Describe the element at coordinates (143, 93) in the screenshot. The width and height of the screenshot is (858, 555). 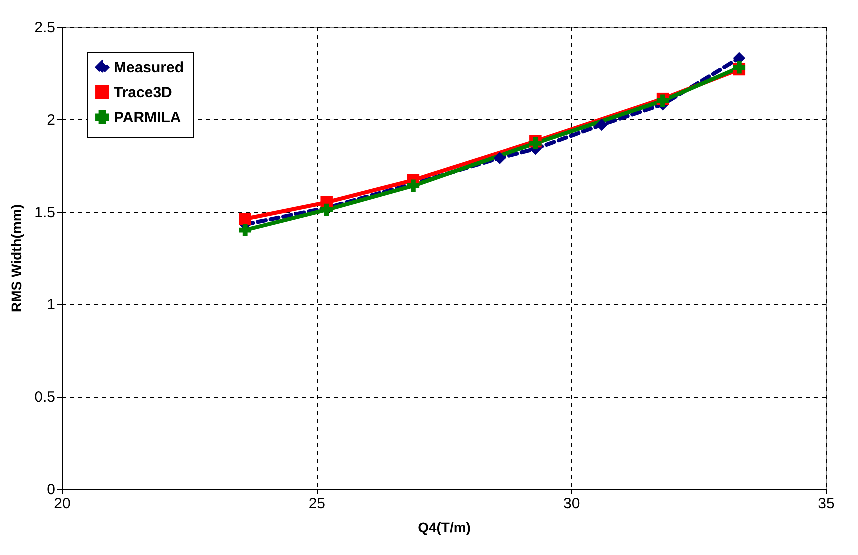
I see `legend-label: Trace3D` at that location.